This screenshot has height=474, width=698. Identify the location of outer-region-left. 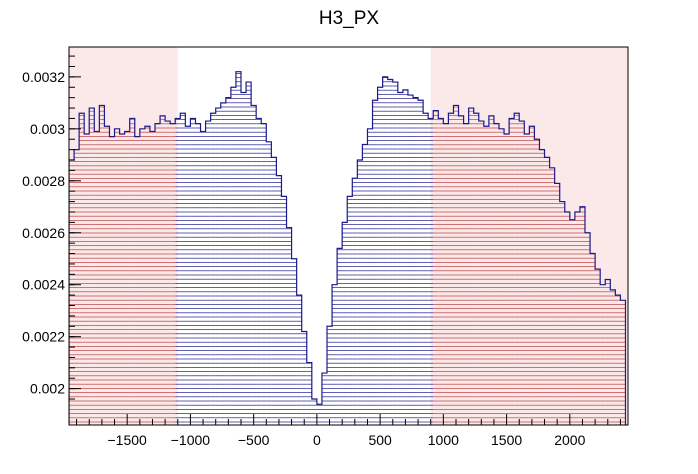
(123, 236).